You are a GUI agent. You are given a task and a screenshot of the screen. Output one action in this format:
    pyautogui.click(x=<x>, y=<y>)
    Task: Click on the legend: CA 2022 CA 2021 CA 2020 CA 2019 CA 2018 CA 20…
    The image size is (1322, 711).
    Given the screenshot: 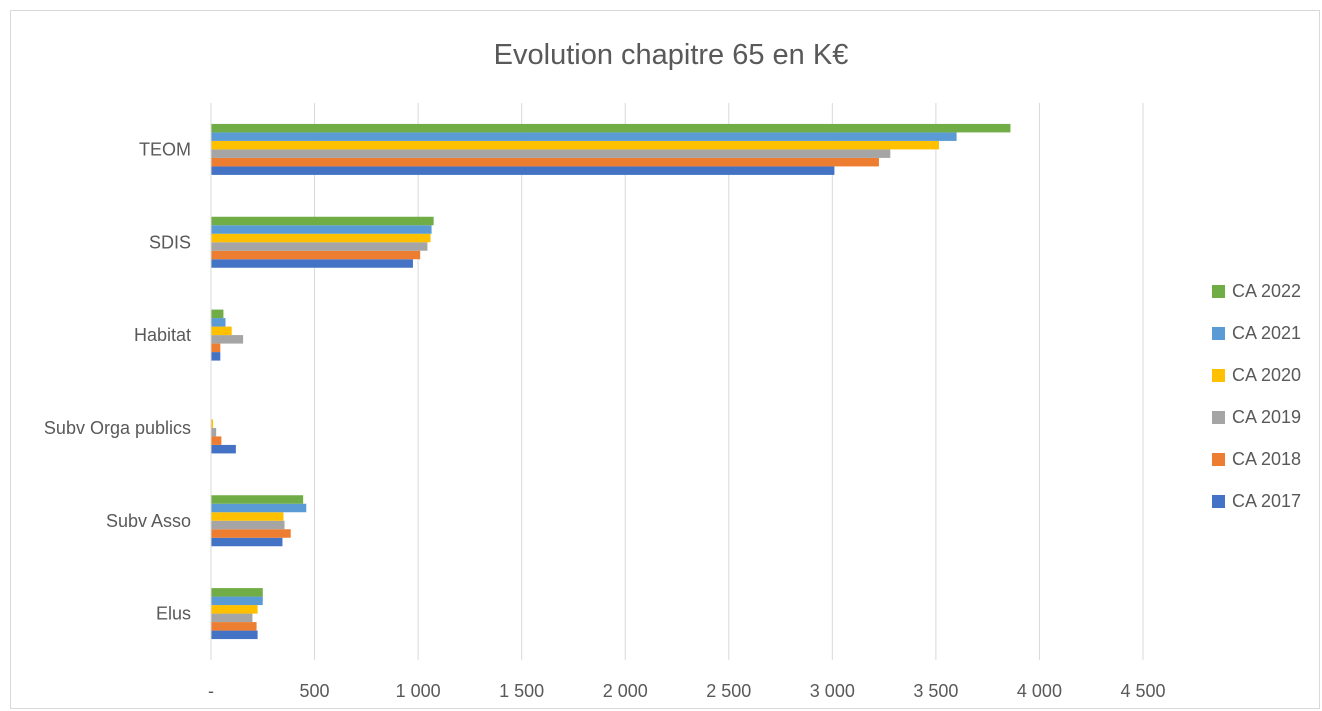 What is the action you would take?
    pyautogui.click(x=1256, y=396)
    